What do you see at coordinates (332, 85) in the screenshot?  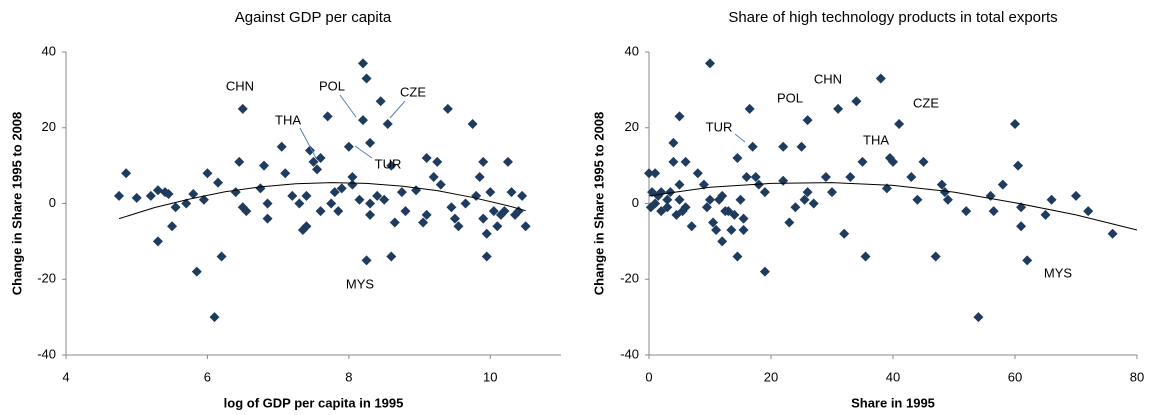 I see `annotation: POL` at bounding box center [332, 85].